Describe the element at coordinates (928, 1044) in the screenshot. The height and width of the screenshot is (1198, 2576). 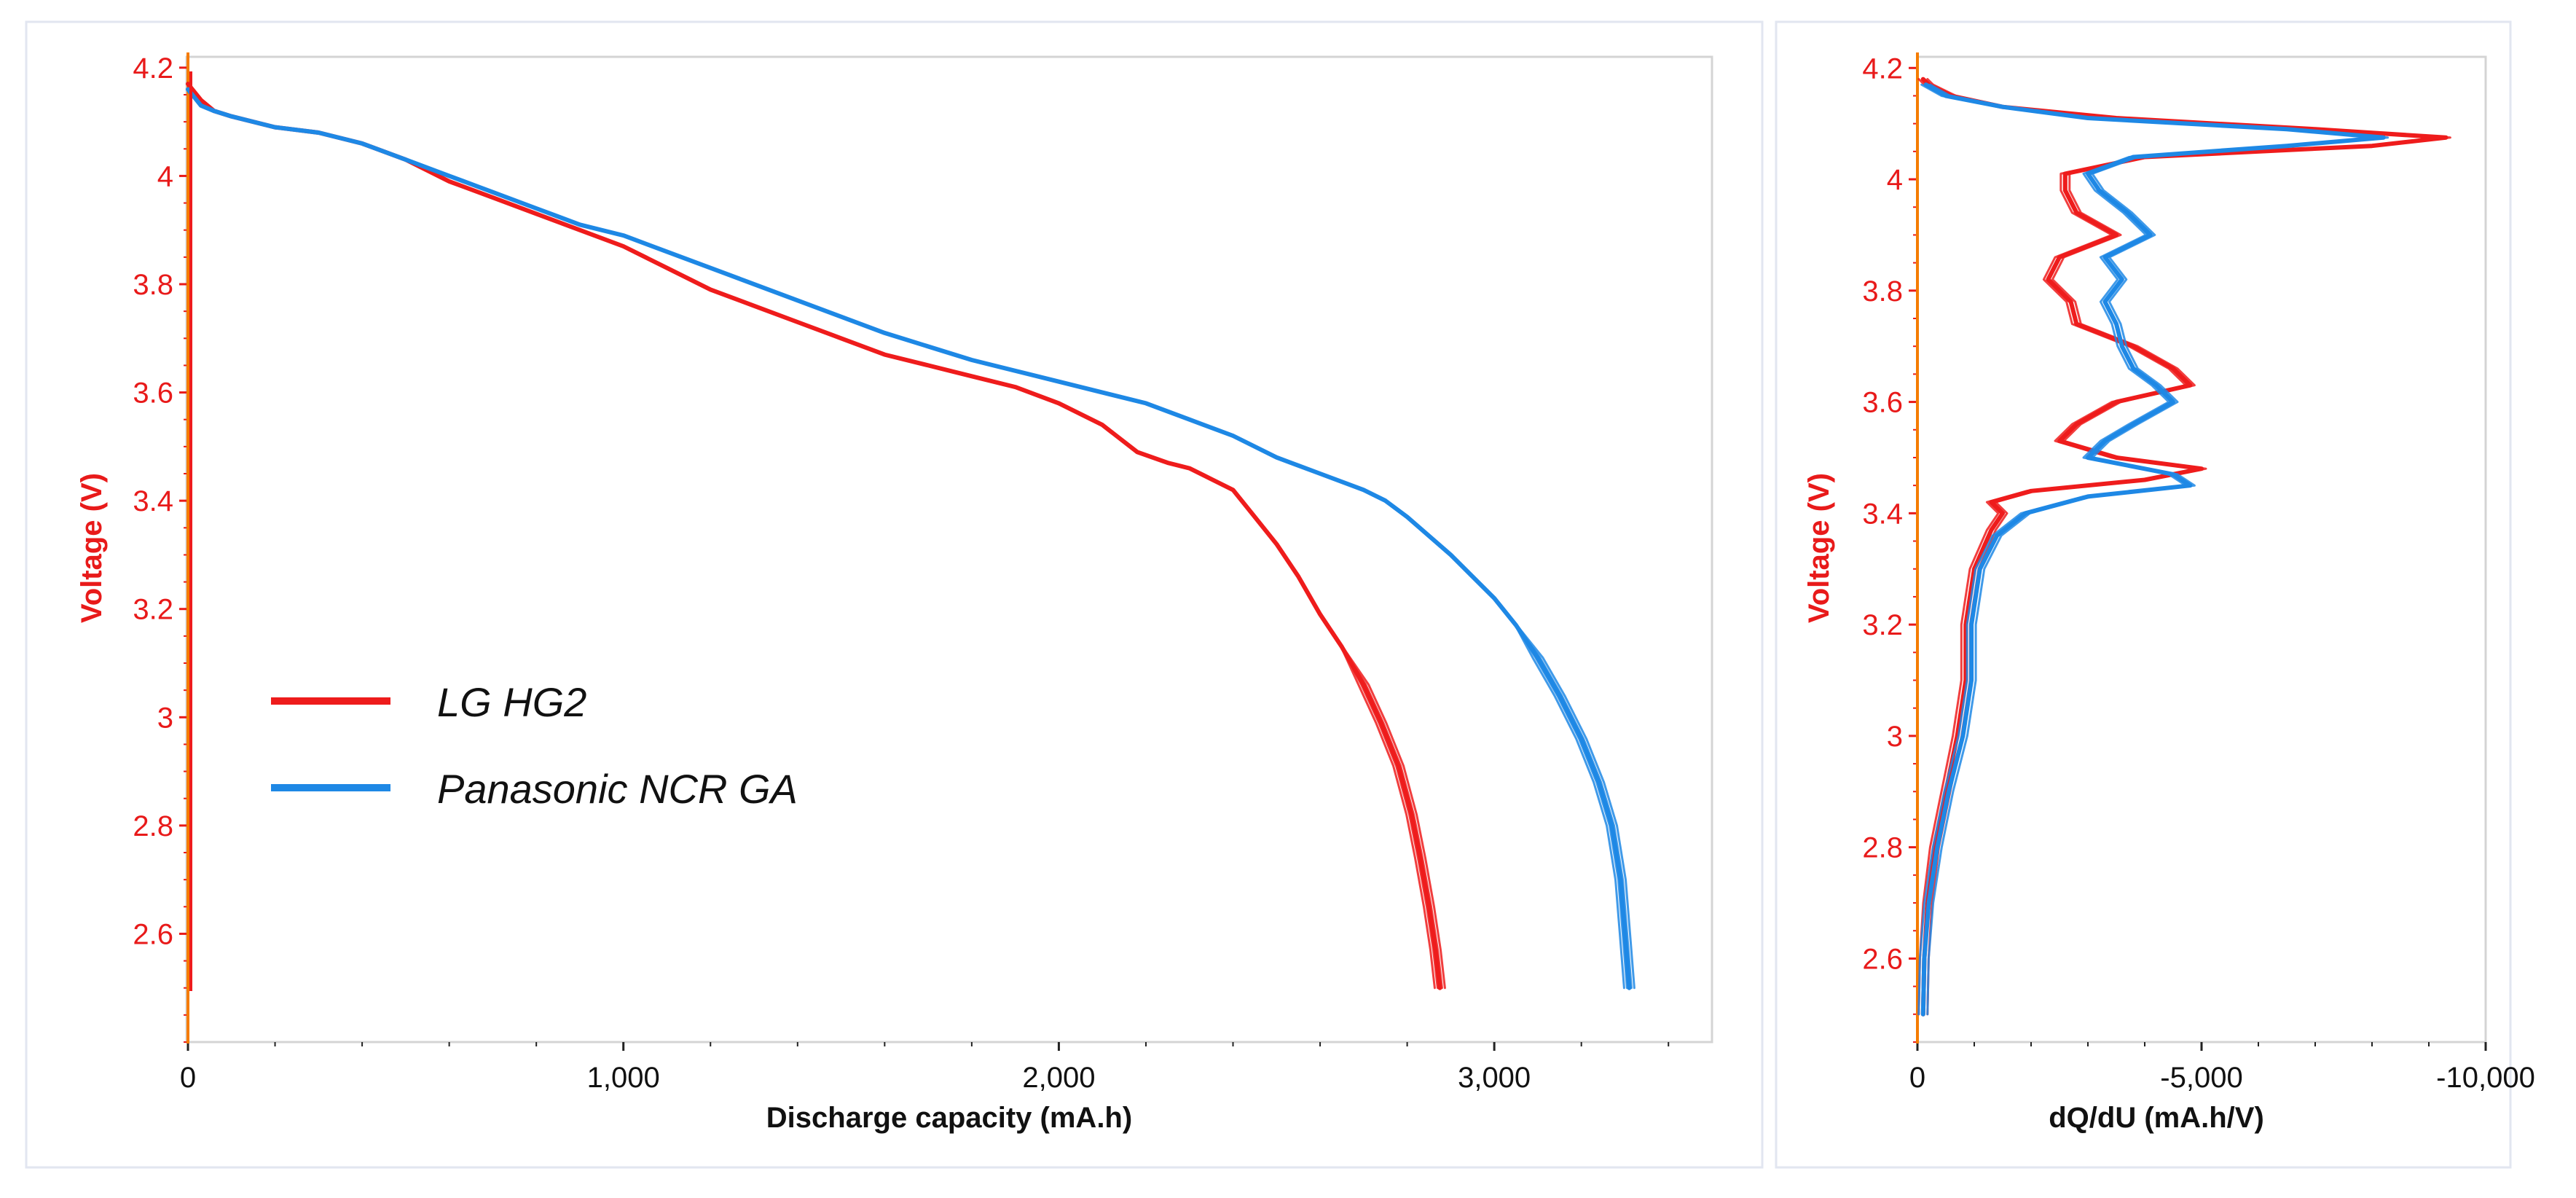
I see `left-x-minor-ticks` at that location.